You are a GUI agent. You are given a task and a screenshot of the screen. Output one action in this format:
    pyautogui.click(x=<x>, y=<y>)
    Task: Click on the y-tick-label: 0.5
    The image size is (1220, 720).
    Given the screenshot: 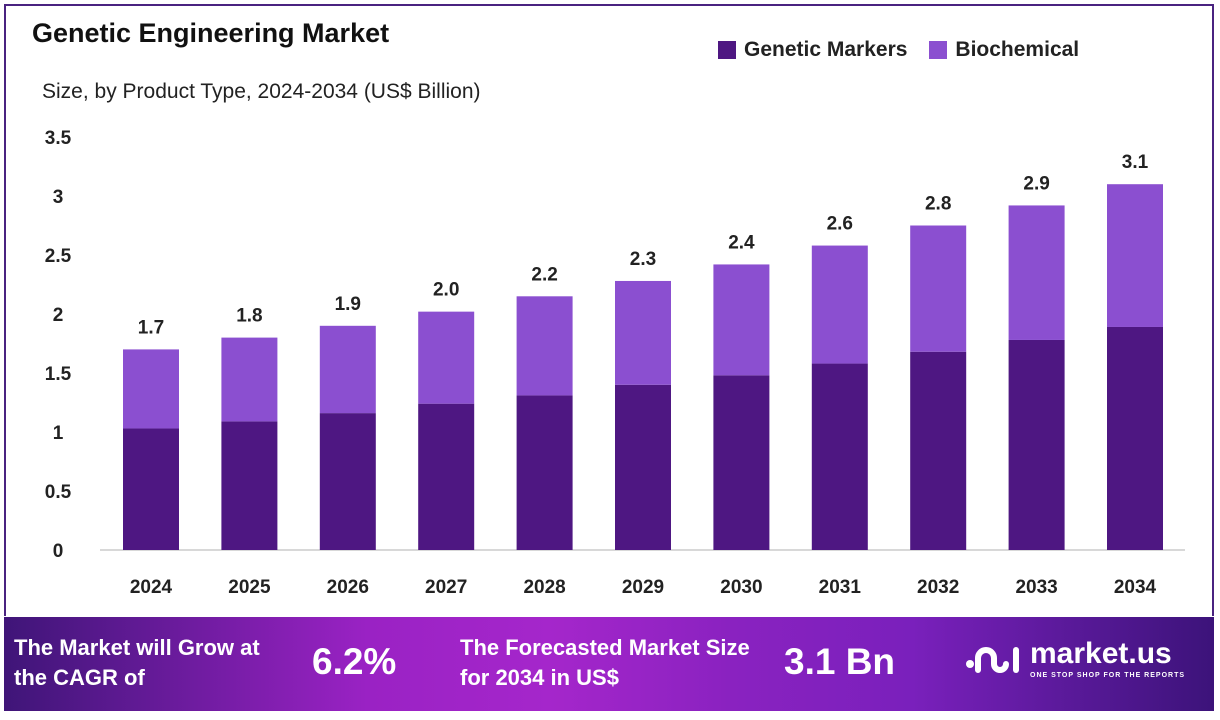 What is the action you would take?
    pyautogui.click(x=58, y=492)
    